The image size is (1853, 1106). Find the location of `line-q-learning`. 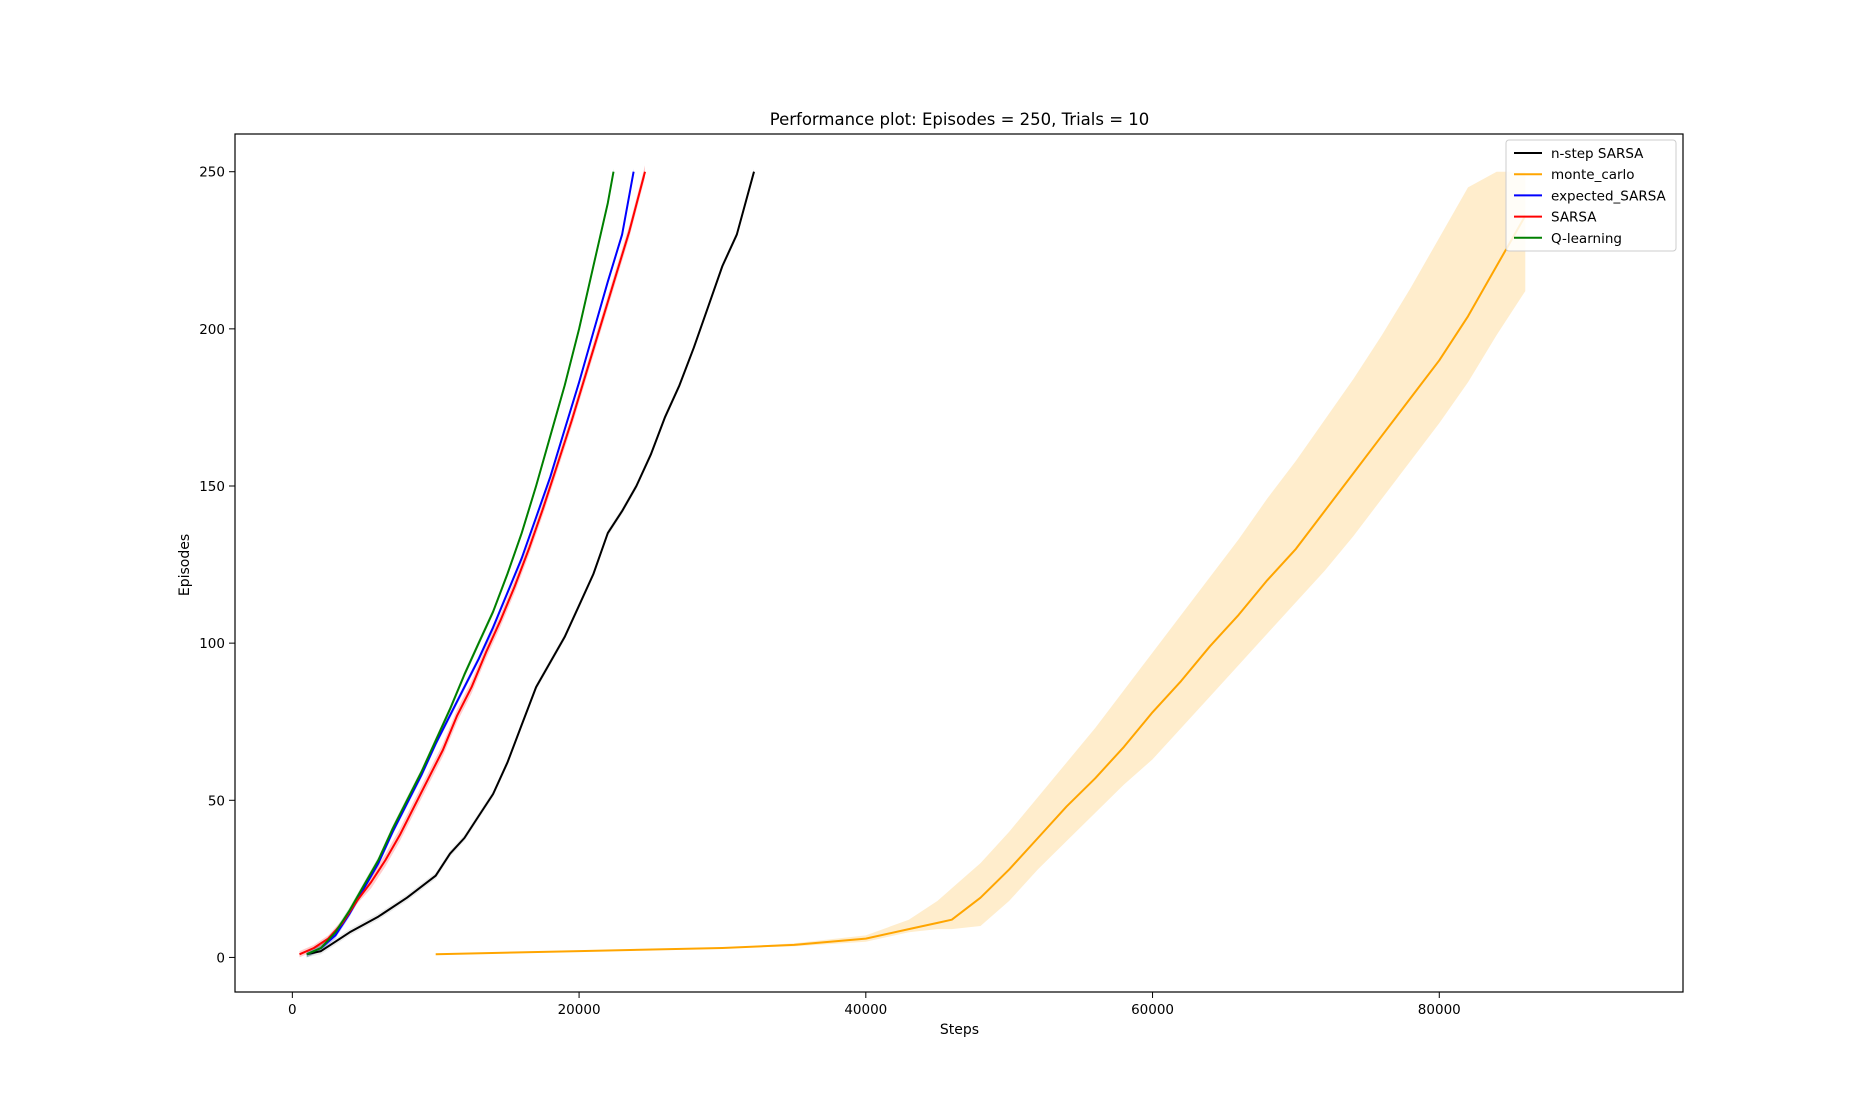

line-q-learning is located at coordinates (460, 563).